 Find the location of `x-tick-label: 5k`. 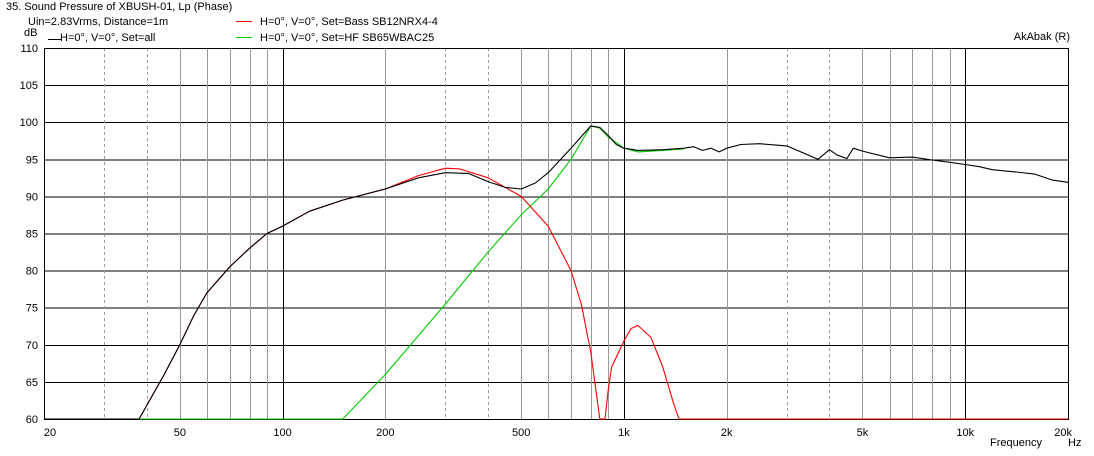

x-tick-label: 5k is located at coordinates (863, 433).